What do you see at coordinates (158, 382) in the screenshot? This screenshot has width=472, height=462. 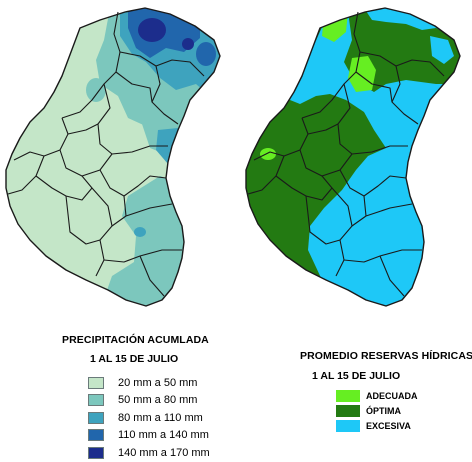 I see `legend-label: 20 mm a 50 mm` at bounding box center [158, 382].